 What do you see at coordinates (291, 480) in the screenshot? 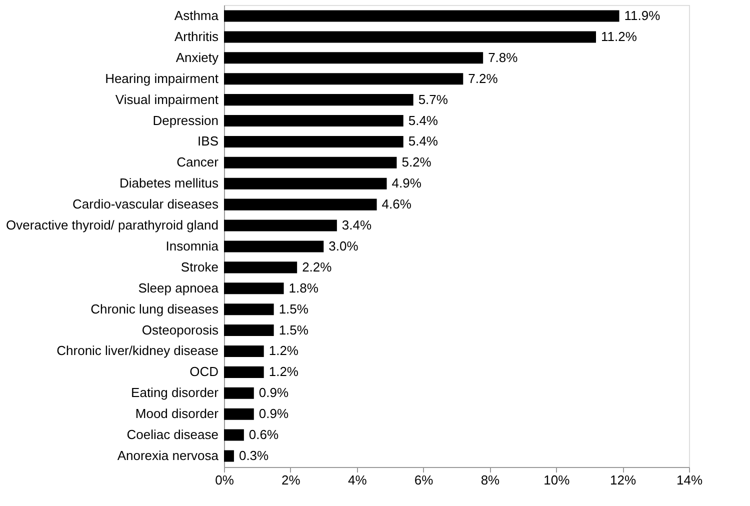
I see `x-tick-label: 2%` at bounding box center [291, 480].